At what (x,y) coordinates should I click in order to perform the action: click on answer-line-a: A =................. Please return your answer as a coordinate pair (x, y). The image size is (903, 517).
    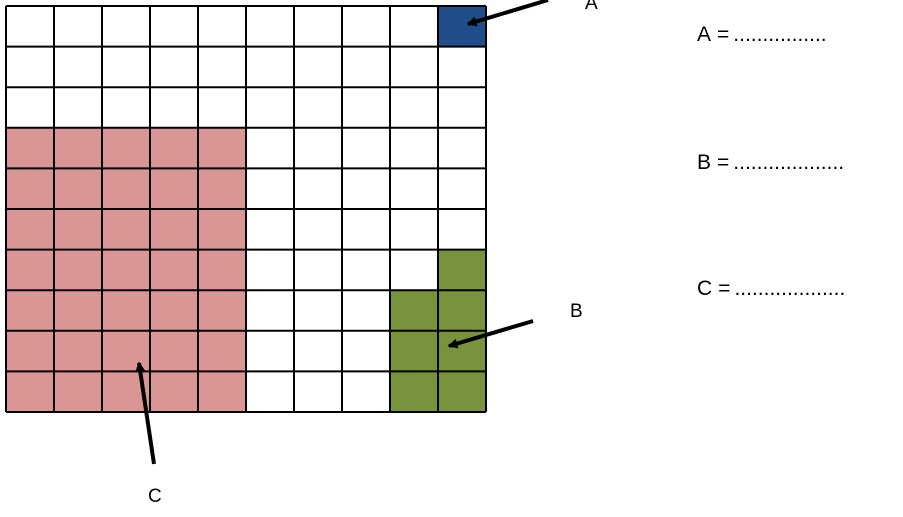
    Looking at the image, I should click on (762, 34).